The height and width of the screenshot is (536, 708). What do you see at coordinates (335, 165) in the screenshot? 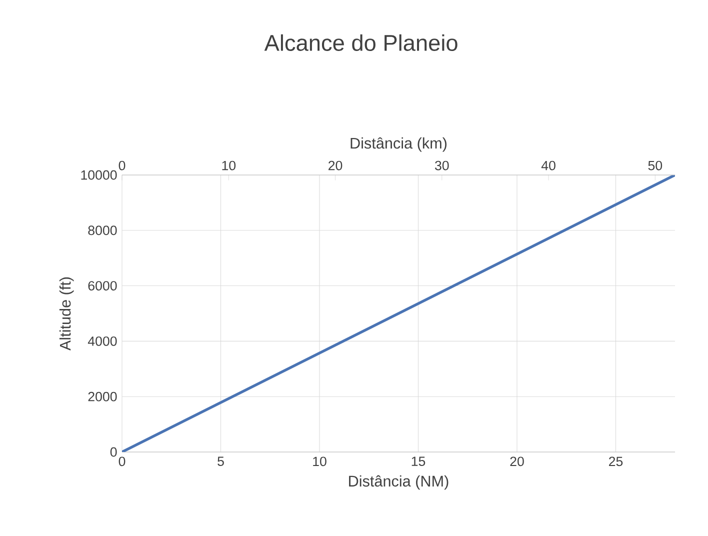
I see `x2-tick-label: 20` at bounding box center [335, 165].